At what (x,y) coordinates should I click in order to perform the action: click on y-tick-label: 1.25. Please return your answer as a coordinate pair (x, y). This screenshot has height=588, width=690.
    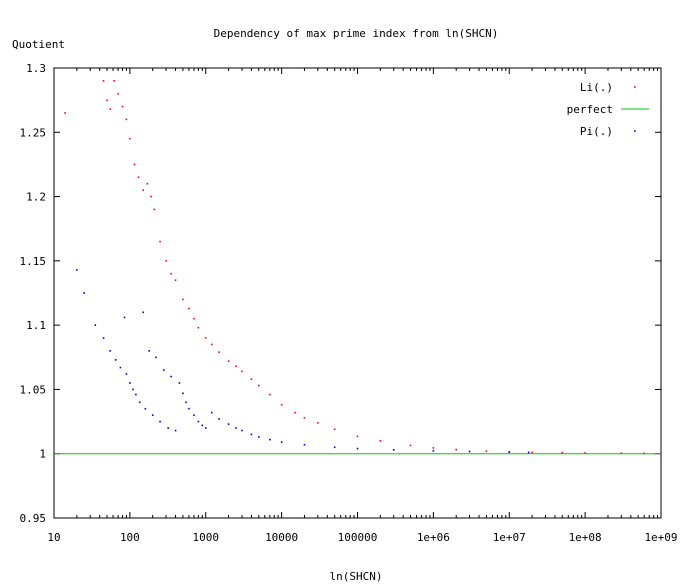
    Looking at the image, I should click on (33, 132).